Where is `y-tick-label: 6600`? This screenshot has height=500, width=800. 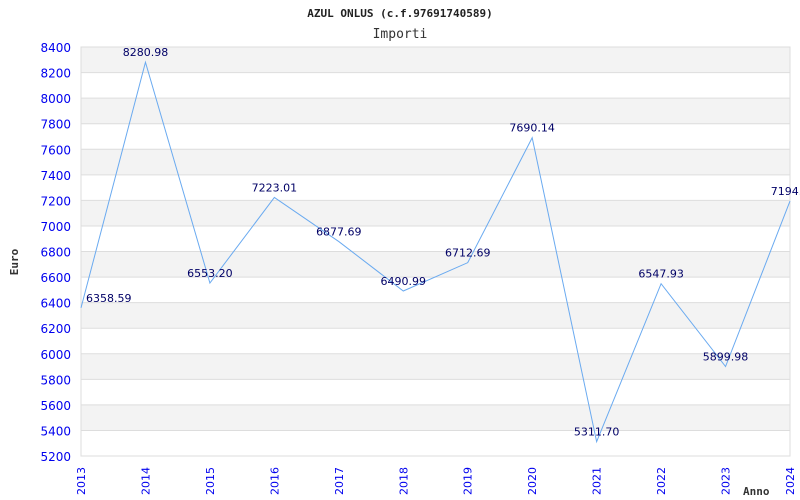 y-tick-label: 6600 is located at coordinates (55, 278).